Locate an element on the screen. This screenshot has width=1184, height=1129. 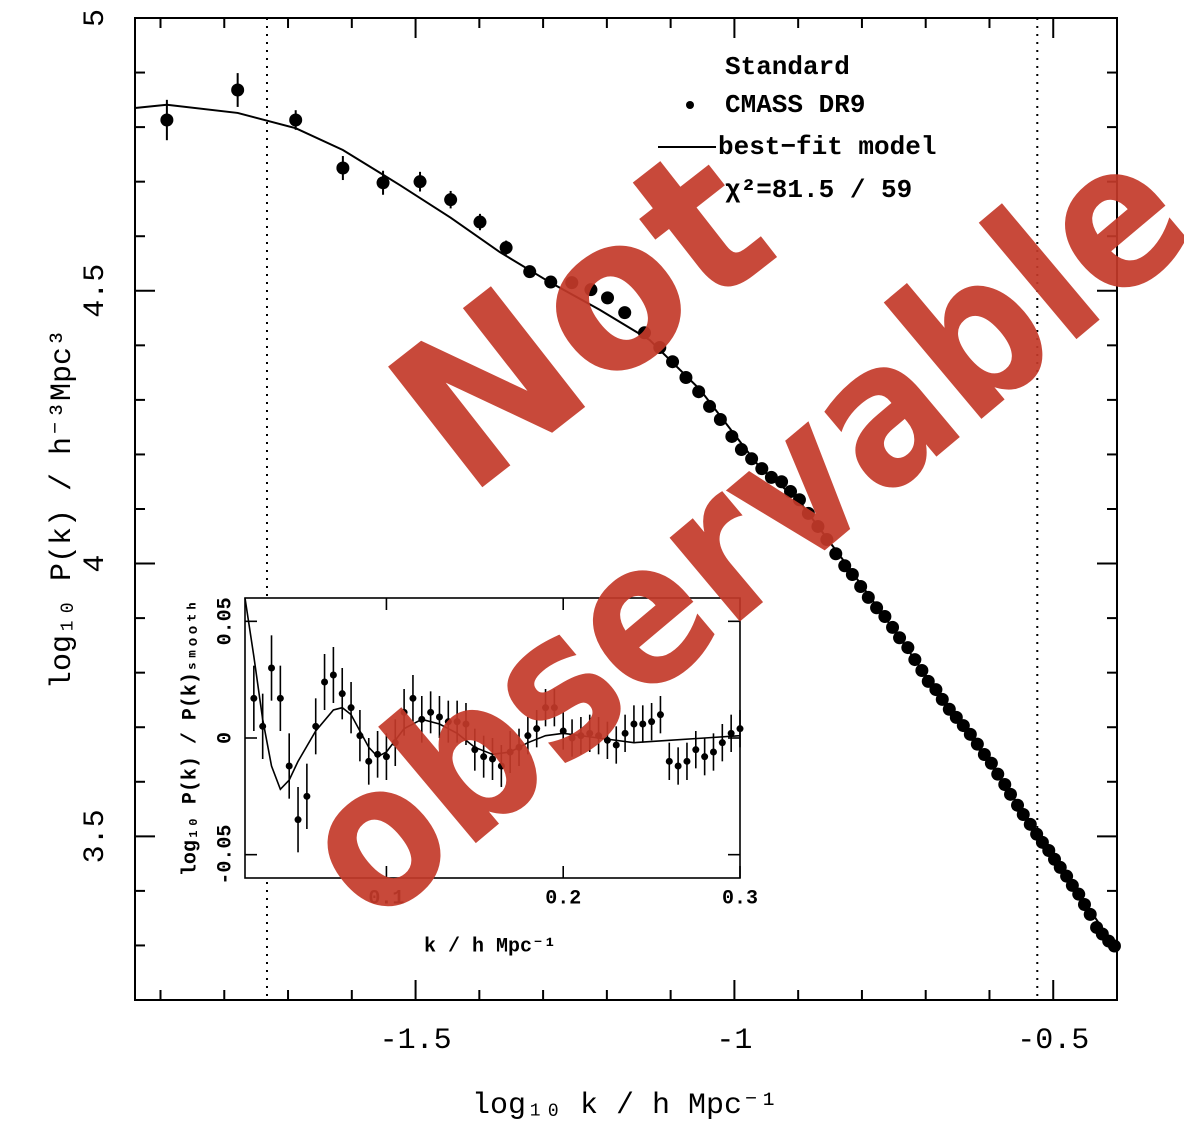
y-axis-label: log₁₀ P(k) / h⁻³Mpc³ is located at coordinates (63, 509).